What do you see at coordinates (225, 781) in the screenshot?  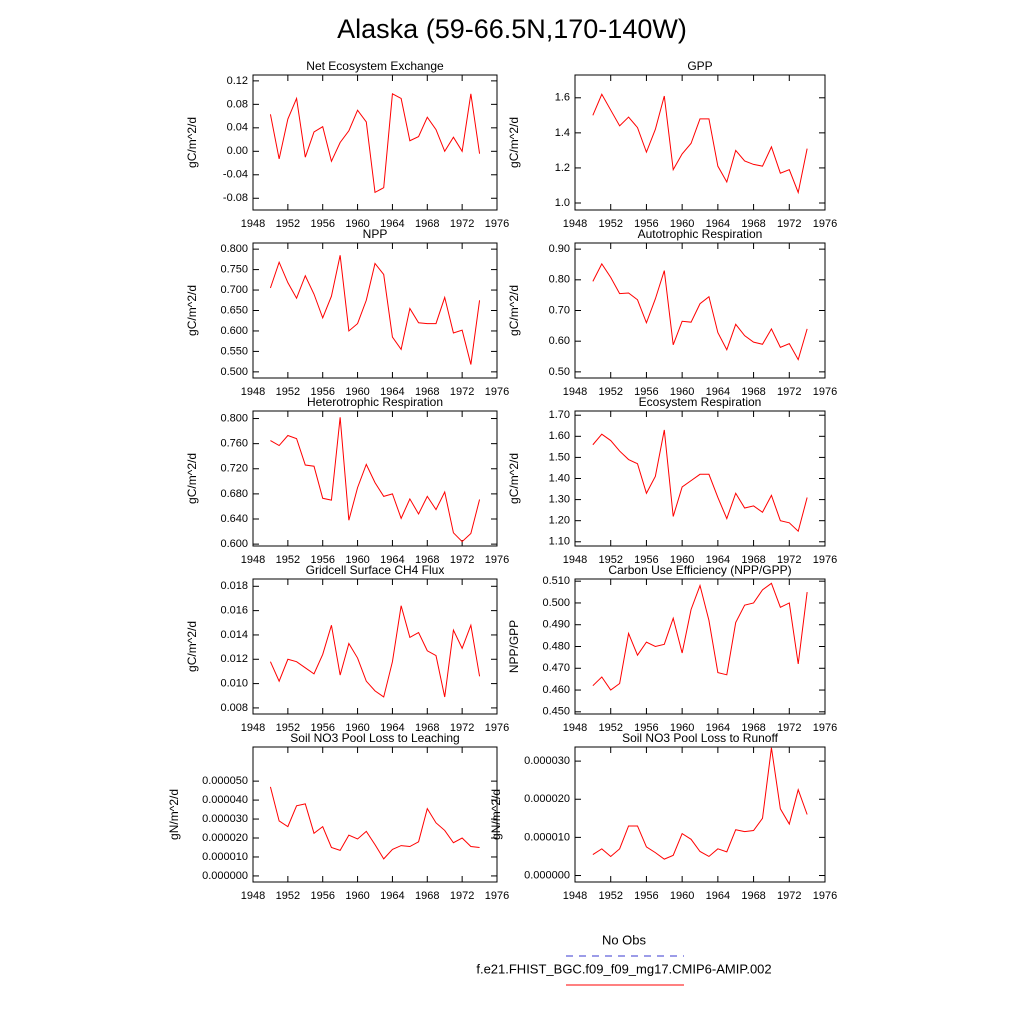 I see `y-tick-label: 0.000050` at bounding box center [225, 781].